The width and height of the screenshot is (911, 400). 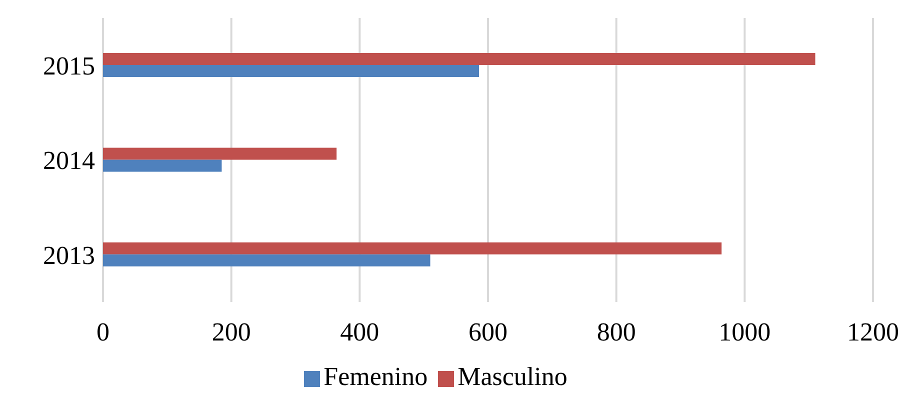 I want to click on x-tick-label: 1200, so click(x=873, y=331).